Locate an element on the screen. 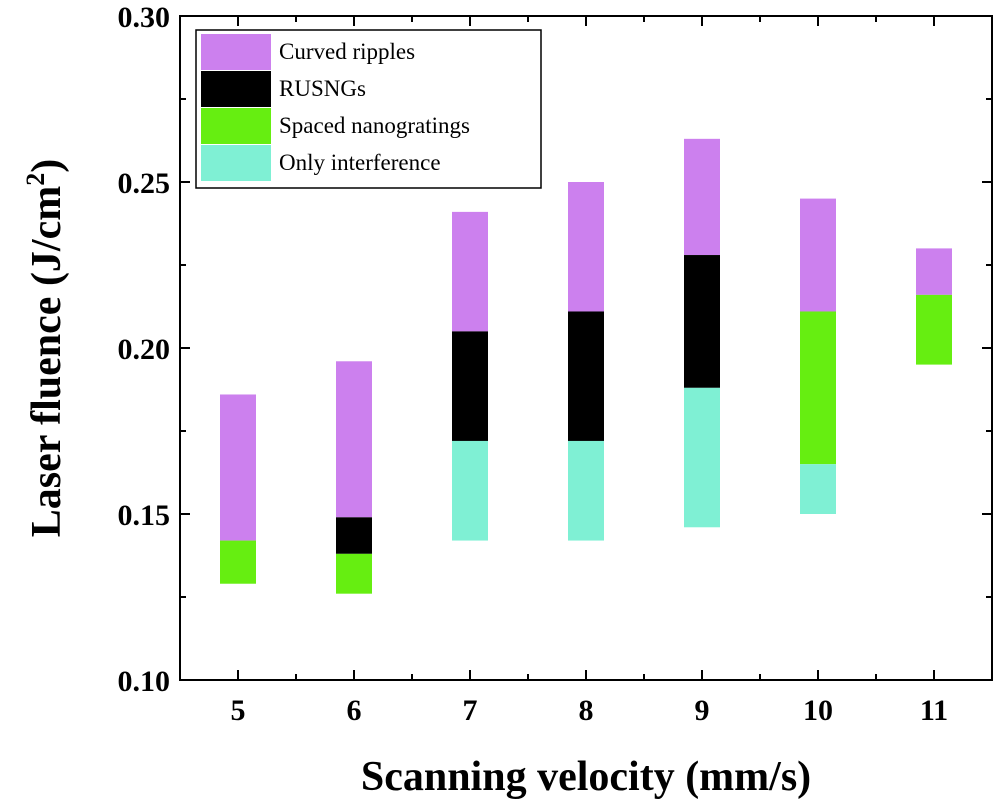 The height and width of the screenshot is (805, 1000). legend-swatch-only-interference is located at coordinates (236, 163).